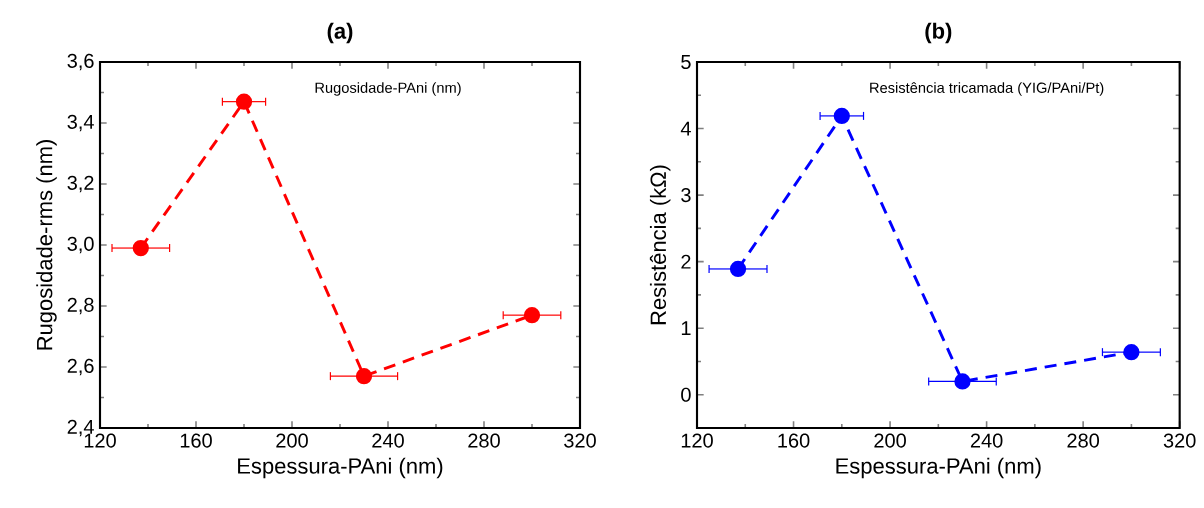 This screenshot has height=508, width=1204. What do you see at coordinates (80, 306) in the screenshot?
I see `y-tick-label: 2,8` at bounding box center [80, 306].